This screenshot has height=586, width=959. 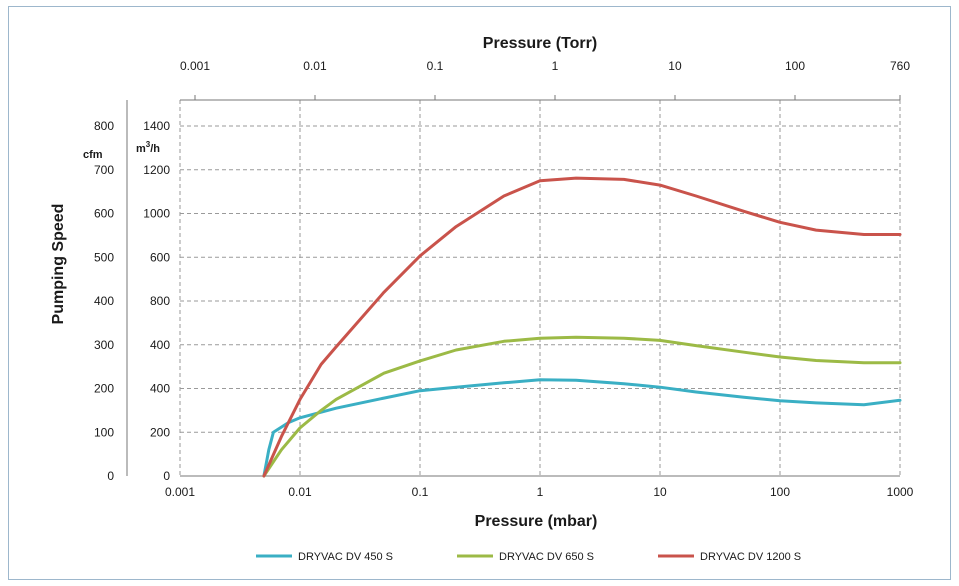 I want to click on y-left-tick-label: 800, so click(x=104, y=126).